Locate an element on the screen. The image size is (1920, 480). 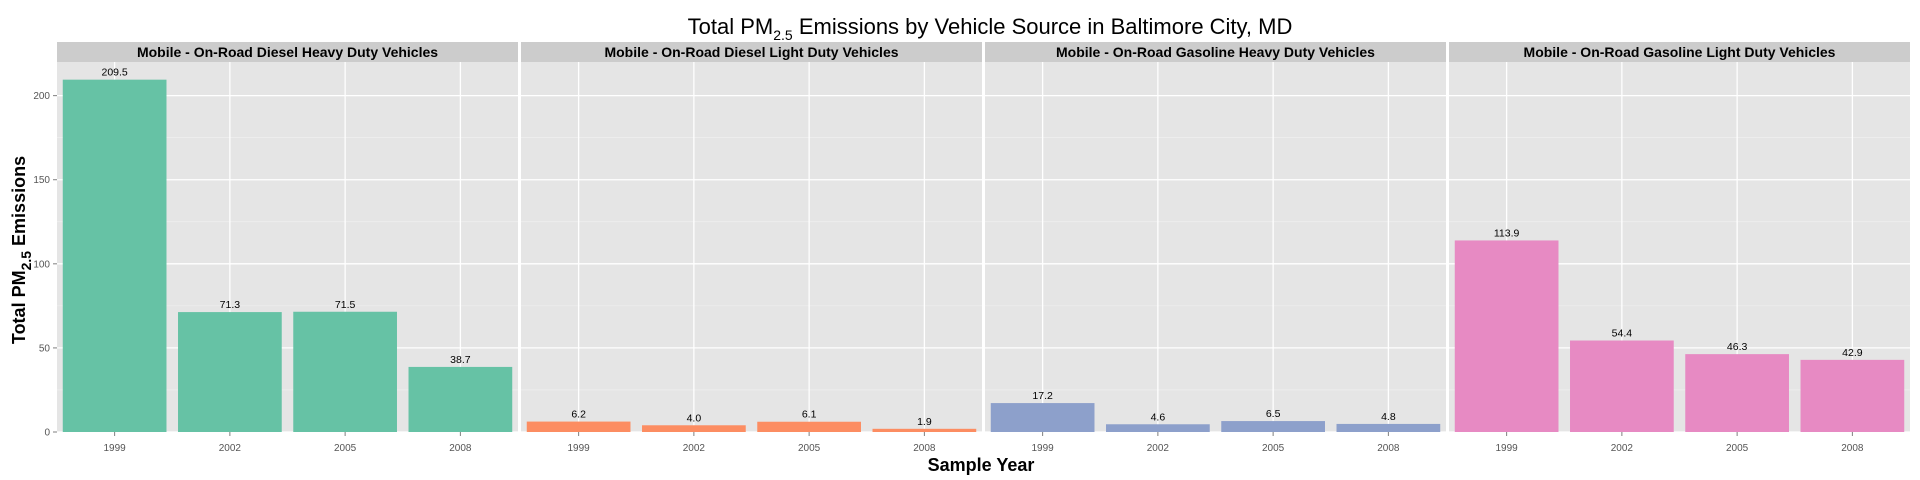
y-axis-title: Total PM2.5 Emissions is located at coordinates (21, 250).